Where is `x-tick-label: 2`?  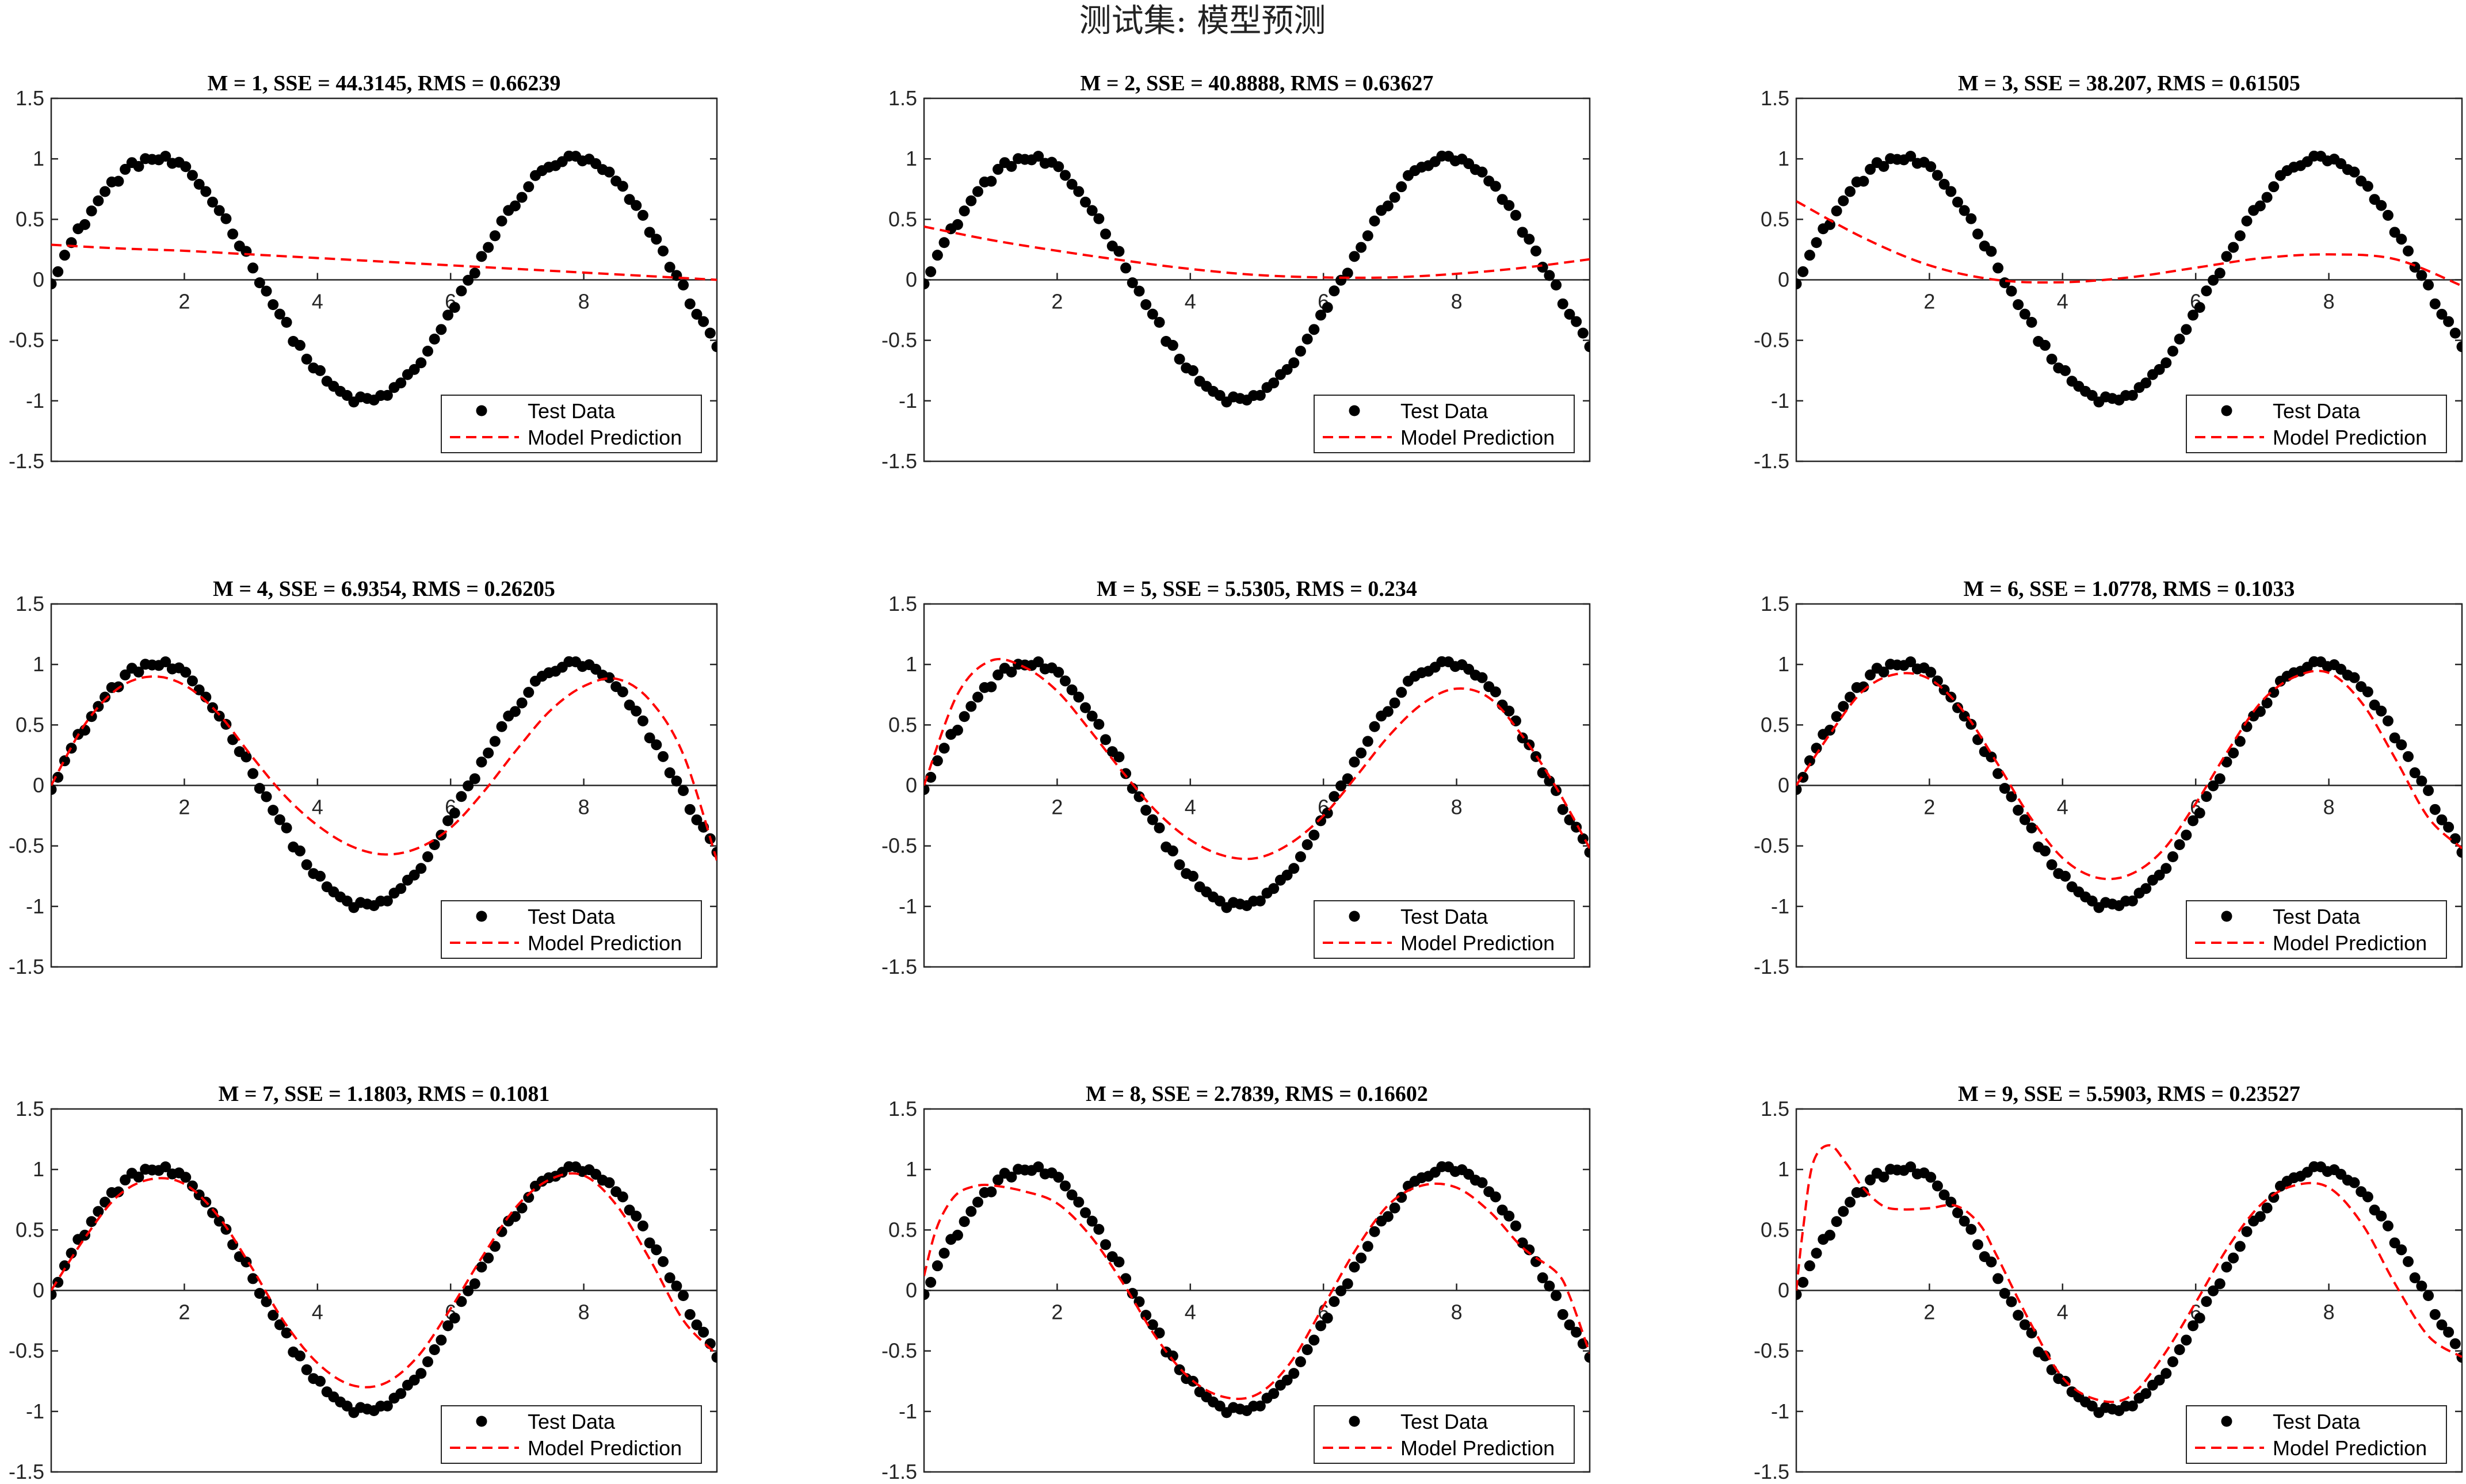 x-tick-label: 2 is located at coordinates (1929, 807).